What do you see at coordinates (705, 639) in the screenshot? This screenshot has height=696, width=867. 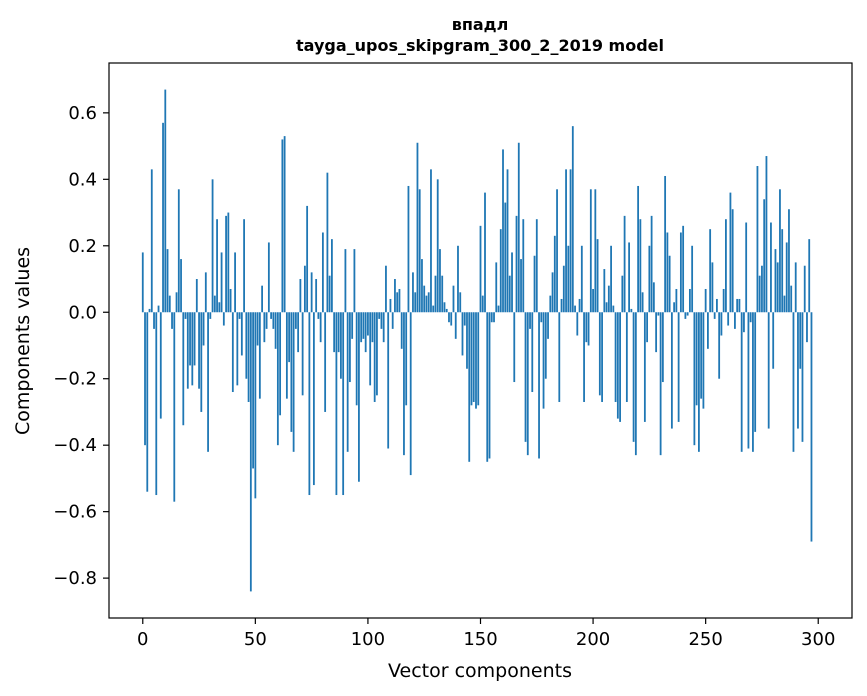 I see `x-tick-label: 250` at bounding box center [705, 639].